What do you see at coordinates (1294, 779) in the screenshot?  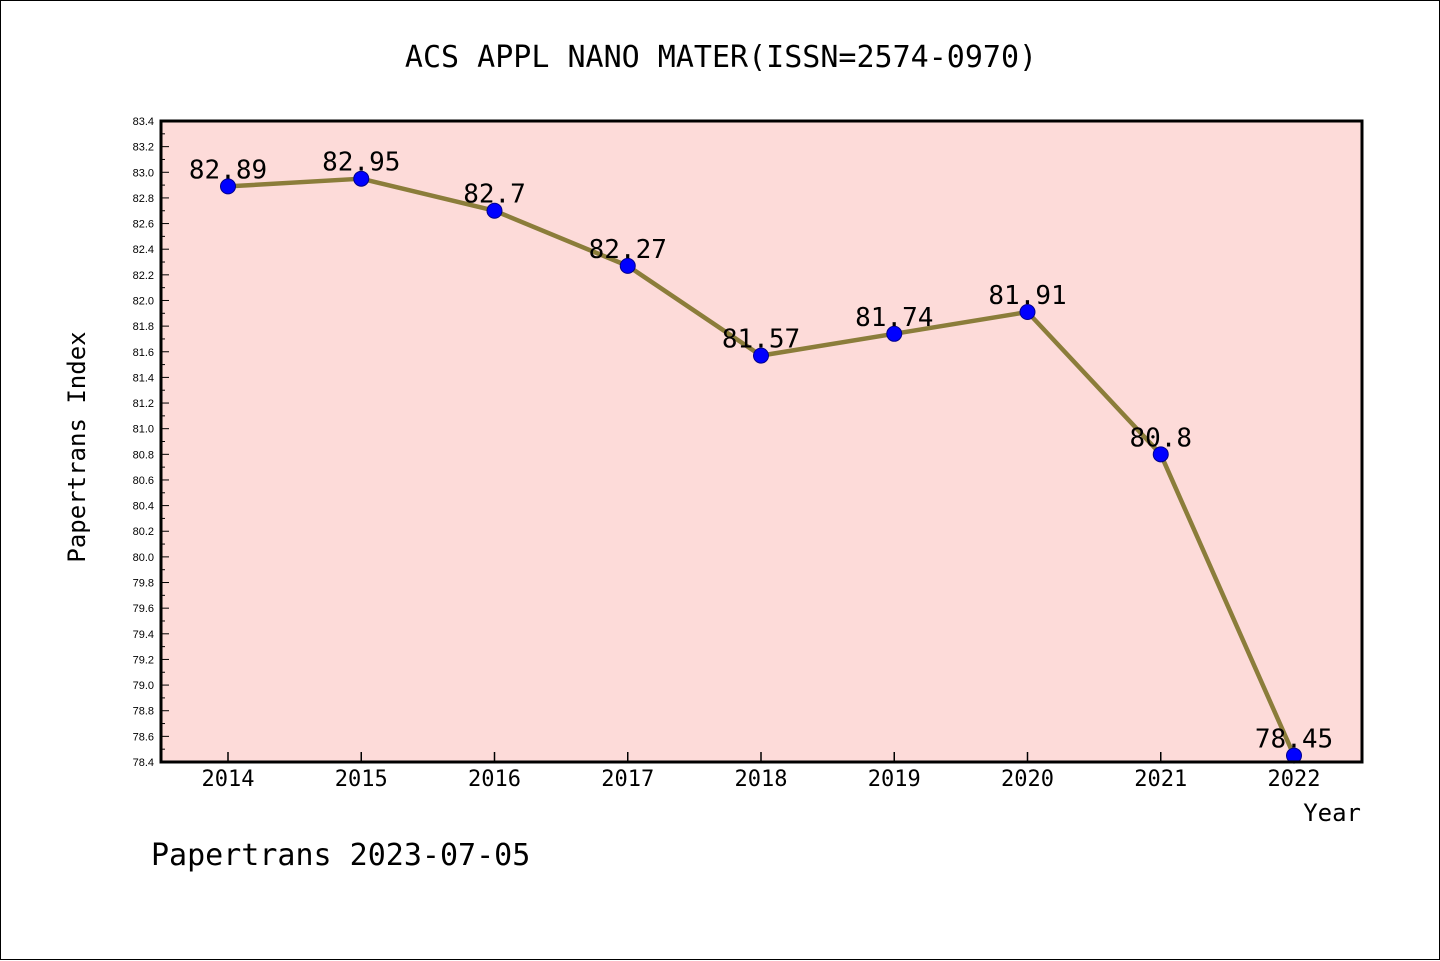 I see `x-tick-label: 2022` at bounding box center [1294, 779].